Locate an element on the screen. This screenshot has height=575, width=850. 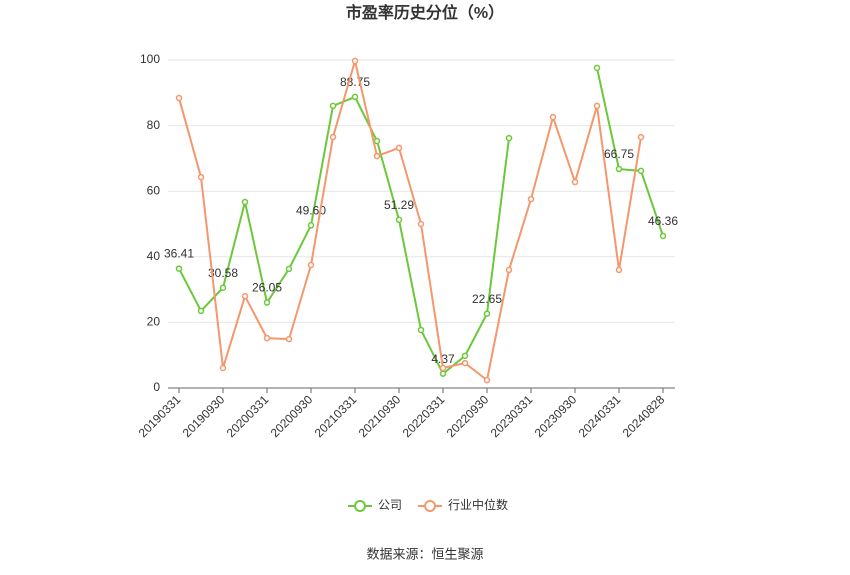
x-tick-label: 20220930 is located at coordinates (468, 416).